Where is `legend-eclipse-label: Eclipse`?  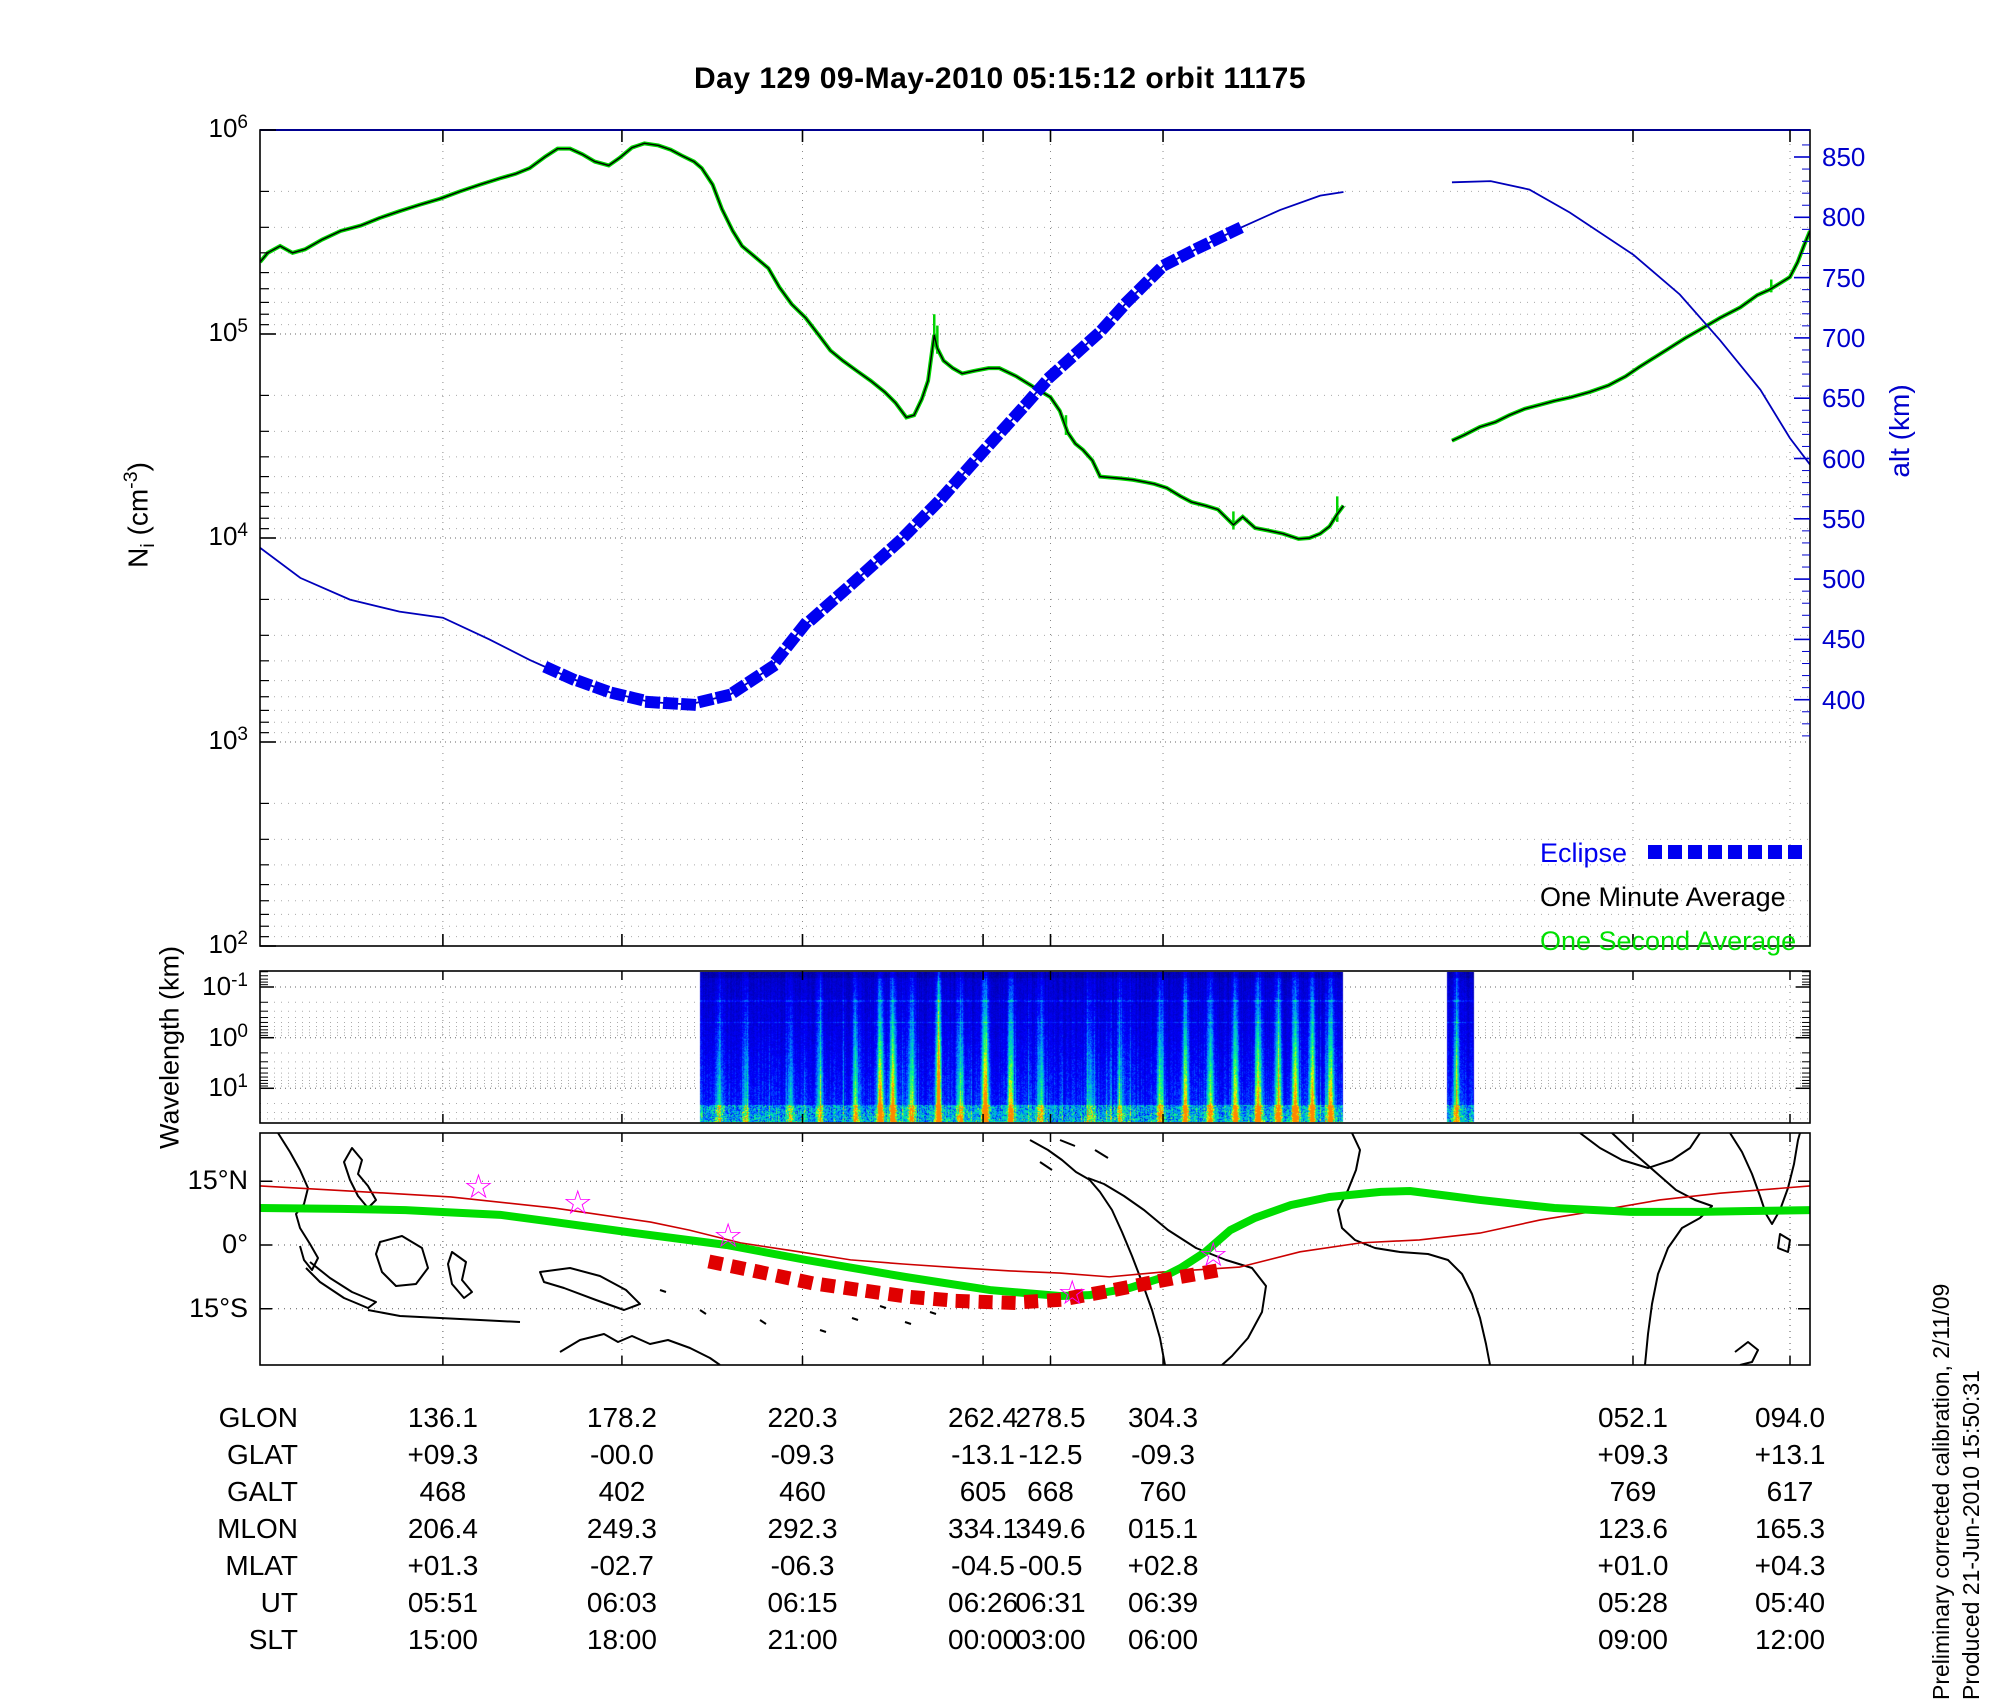
legend-eclipse-label: Eclipse is located at coordinates (1584, 853).